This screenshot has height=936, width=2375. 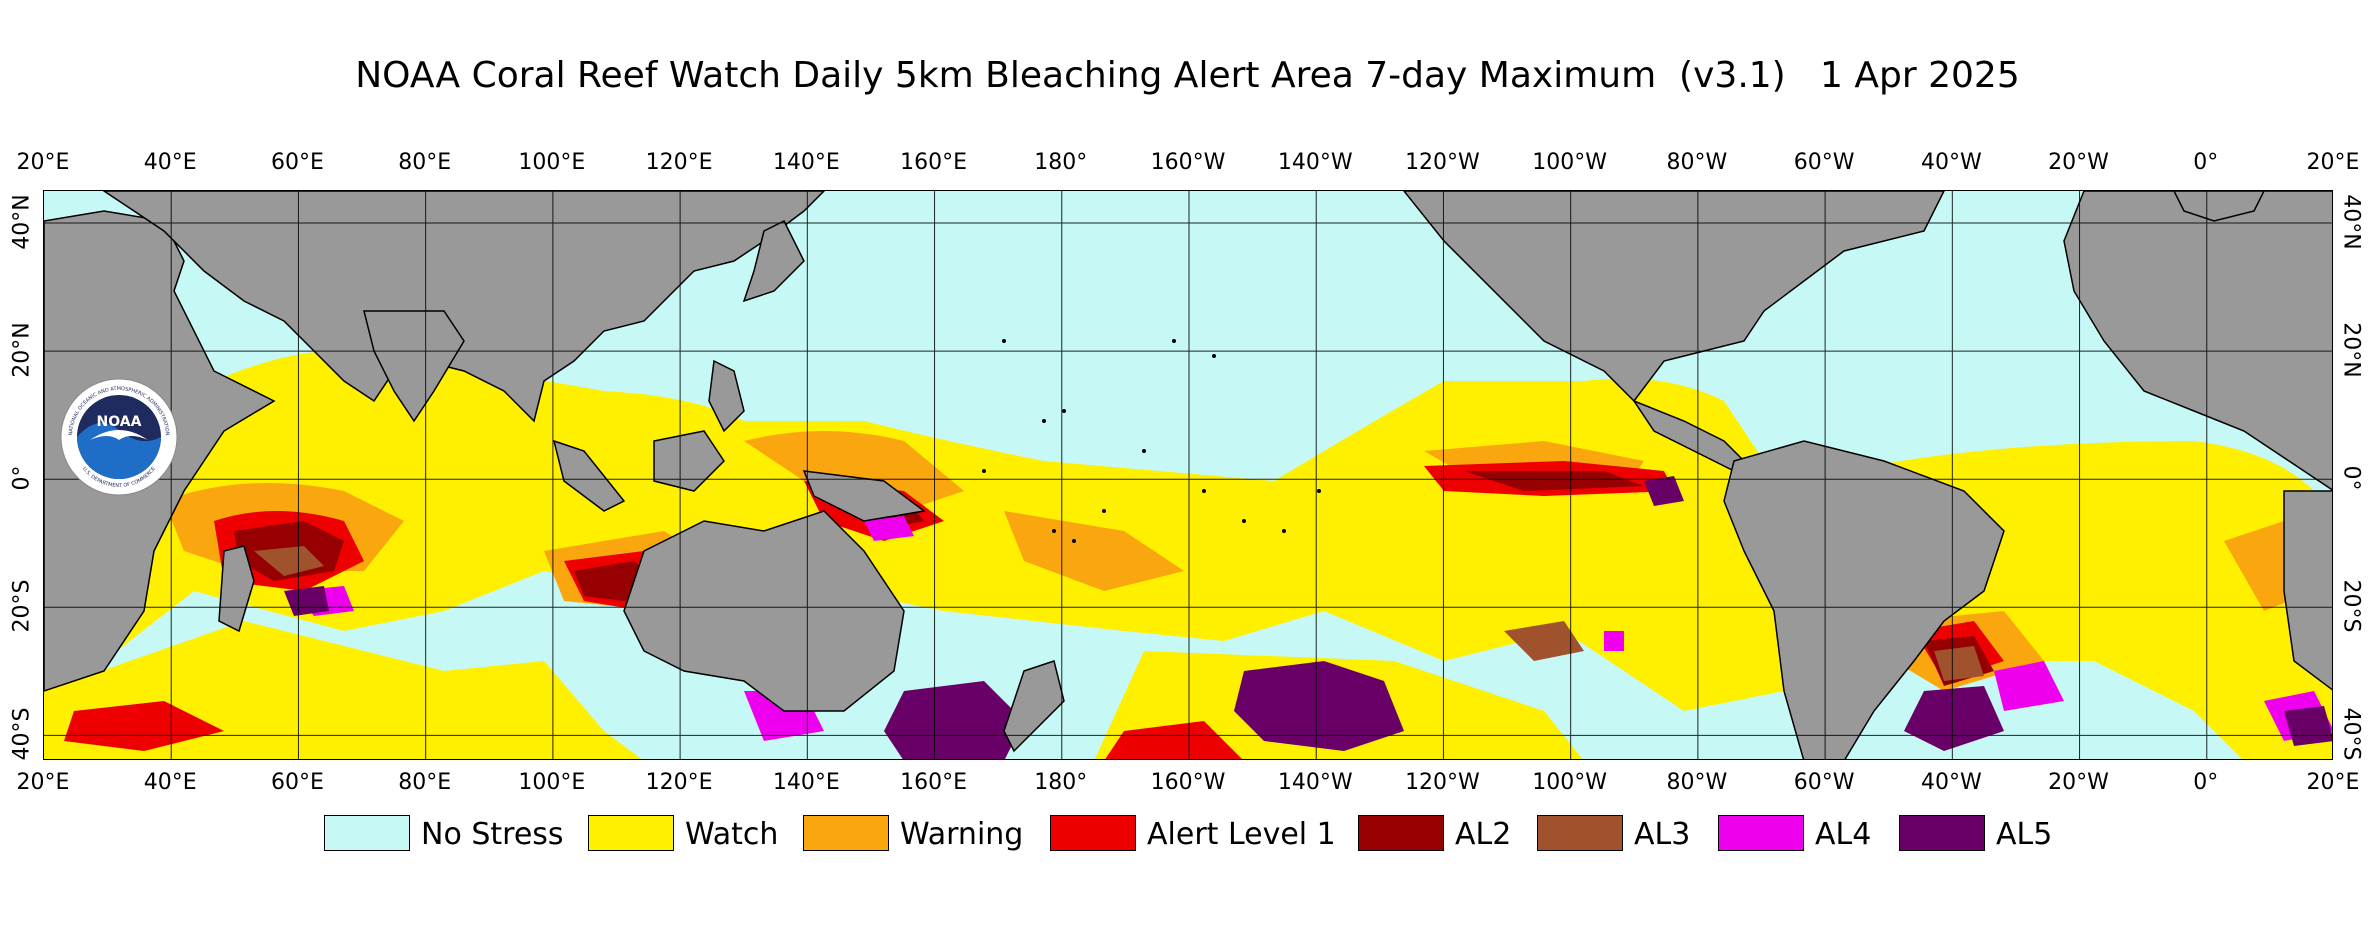 I want to click on legend-label: No Stress, so click(x=492, y=834).